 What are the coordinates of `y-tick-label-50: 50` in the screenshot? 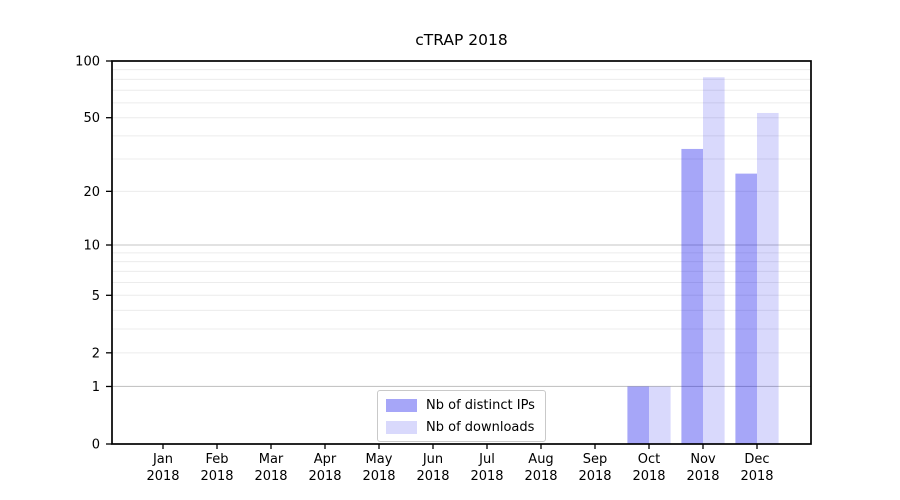 It's located at (91, 118).